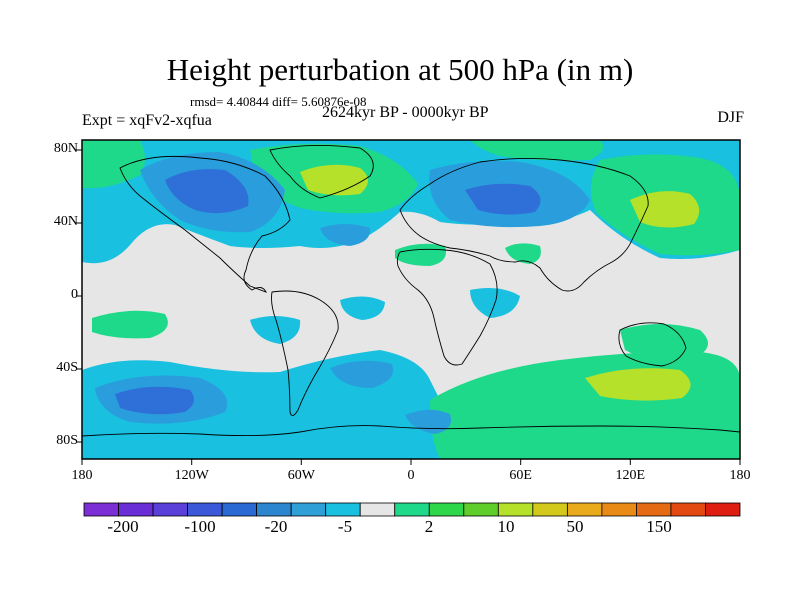 Image resolution: width=800 pixels, height=600 pixels. What do you see at coordinates (275, 330) in the screenshot?
I see `field-region-pac-tropical-blue` at bounding box center [275, 330].